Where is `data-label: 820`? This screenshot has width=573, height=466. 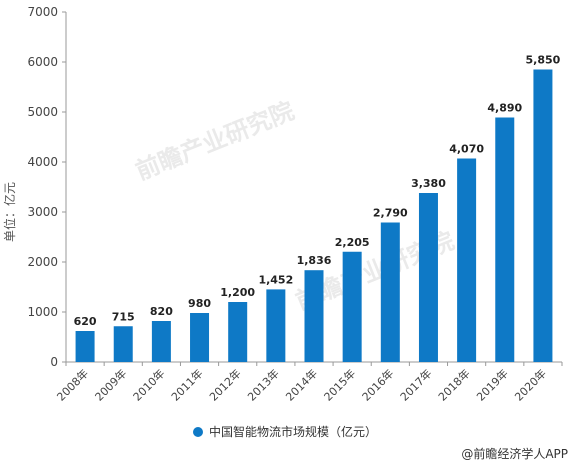
data-label: 820 is located at coordinates (161, 311).